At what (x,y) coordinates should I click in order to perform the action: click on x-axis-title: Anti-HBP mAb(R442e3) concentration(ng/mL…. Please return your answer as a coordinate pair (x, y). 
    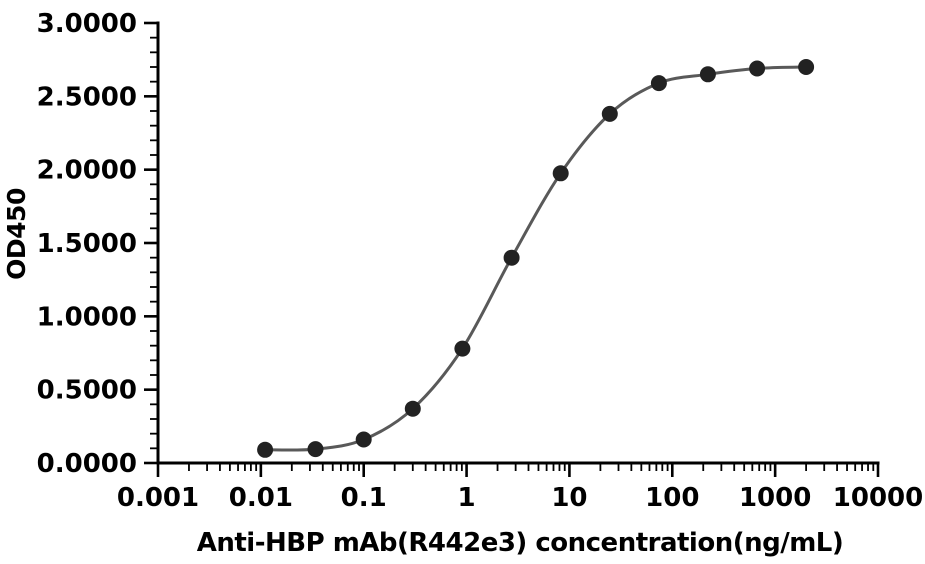
    Looking at the image, I should click on (520, 543).